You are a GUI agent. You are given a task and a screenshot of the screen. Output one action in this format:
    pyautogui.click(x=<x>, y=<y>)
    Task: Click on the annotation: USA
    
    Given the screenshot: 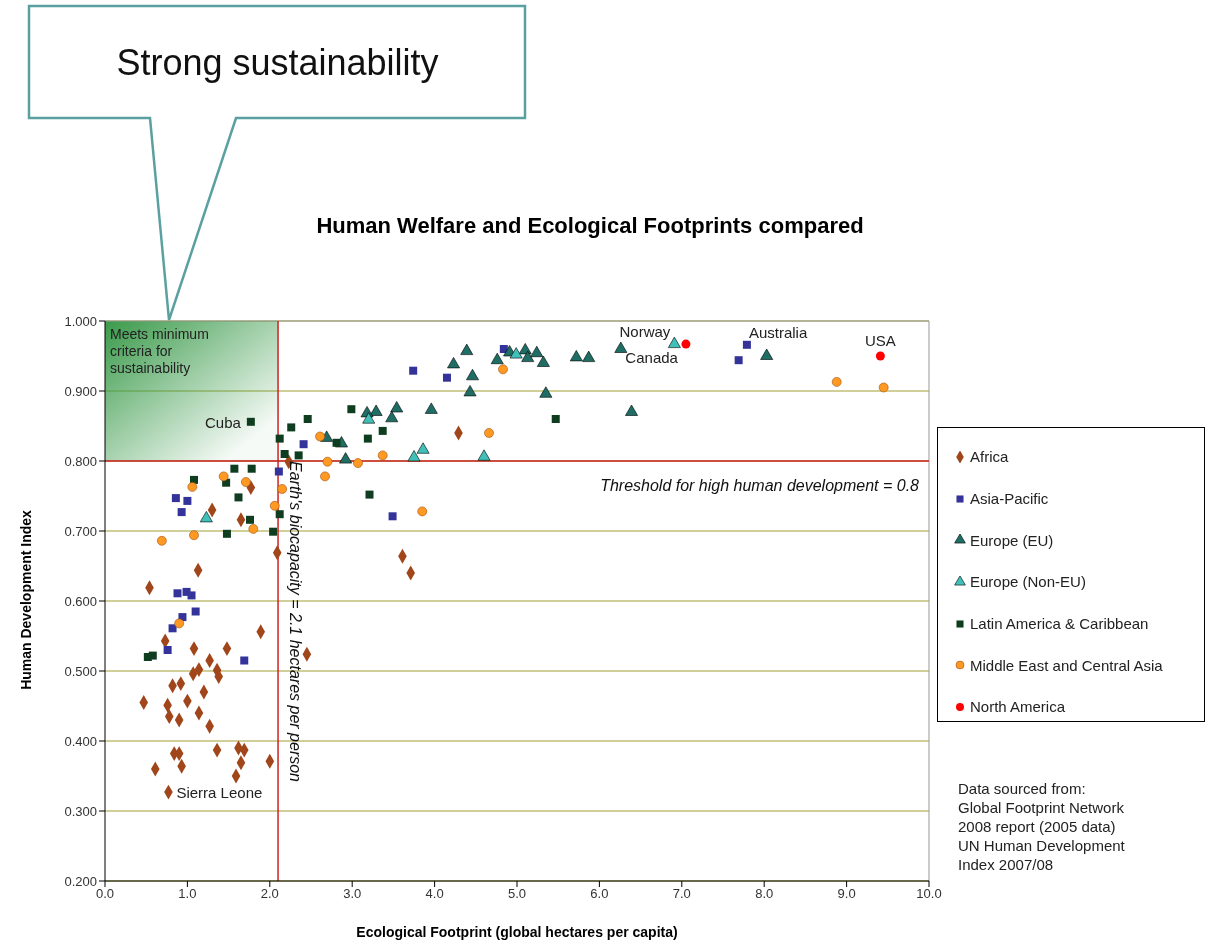 What is the action you would take?
    pyautogui.click(x=880, y=340)
    